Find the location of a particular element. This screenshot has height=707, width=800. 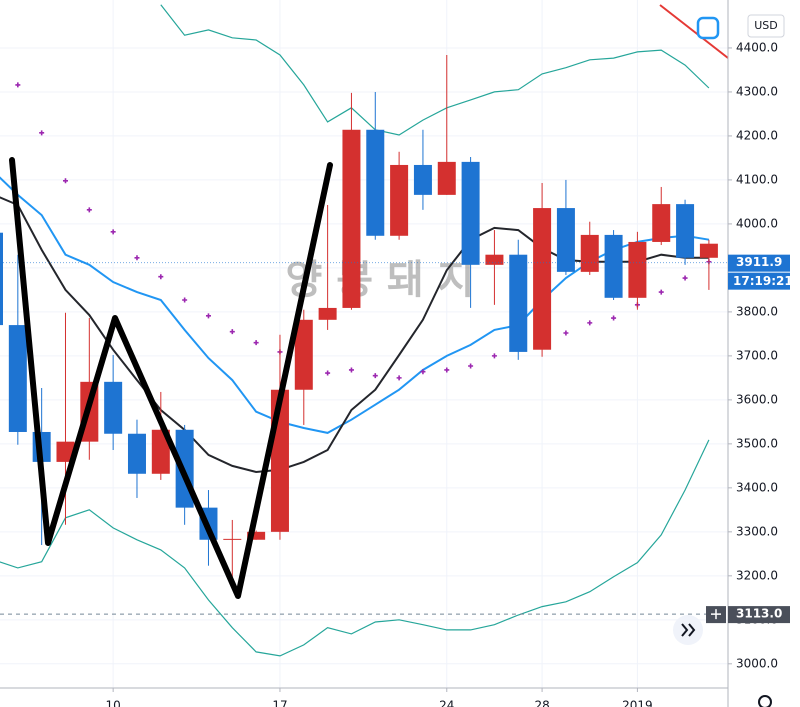

y-tick-label: 3600.0 is located at coordinates (757, 399).